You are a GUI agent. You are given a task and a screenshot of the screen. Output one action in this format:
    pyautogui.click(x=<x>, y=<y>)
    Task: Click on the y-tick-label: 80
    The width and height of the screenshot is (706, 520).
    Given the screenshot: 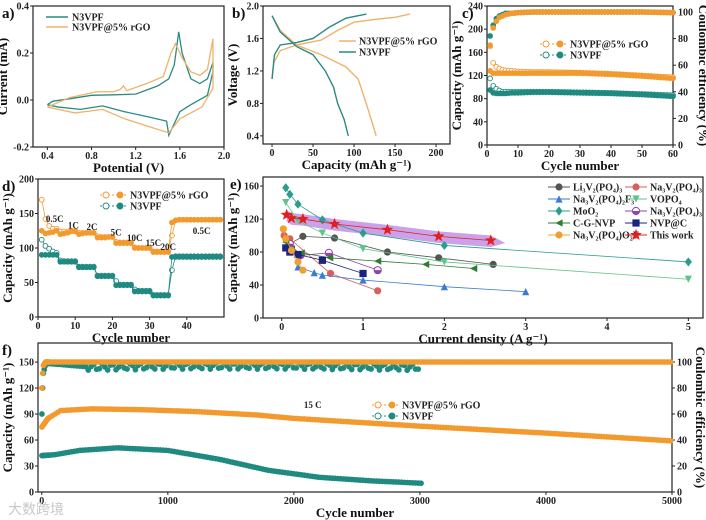 What is the action you would take?
    pyautogui.click(x=254, y=253)
    